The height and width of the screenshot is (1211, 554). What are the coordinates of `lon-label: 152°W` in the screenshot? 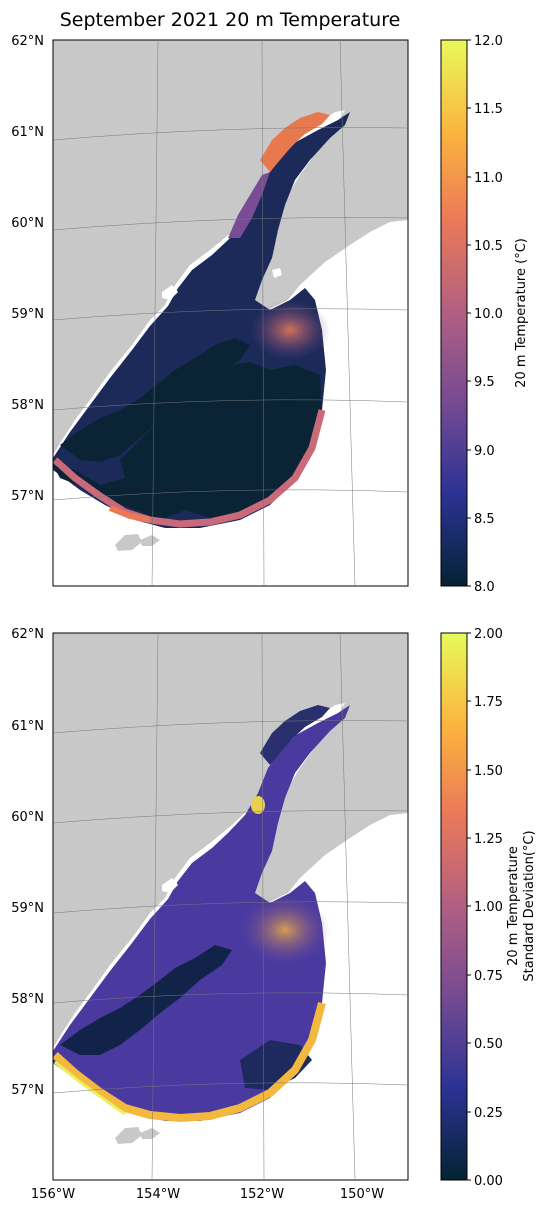 It's located at (262, 1194).